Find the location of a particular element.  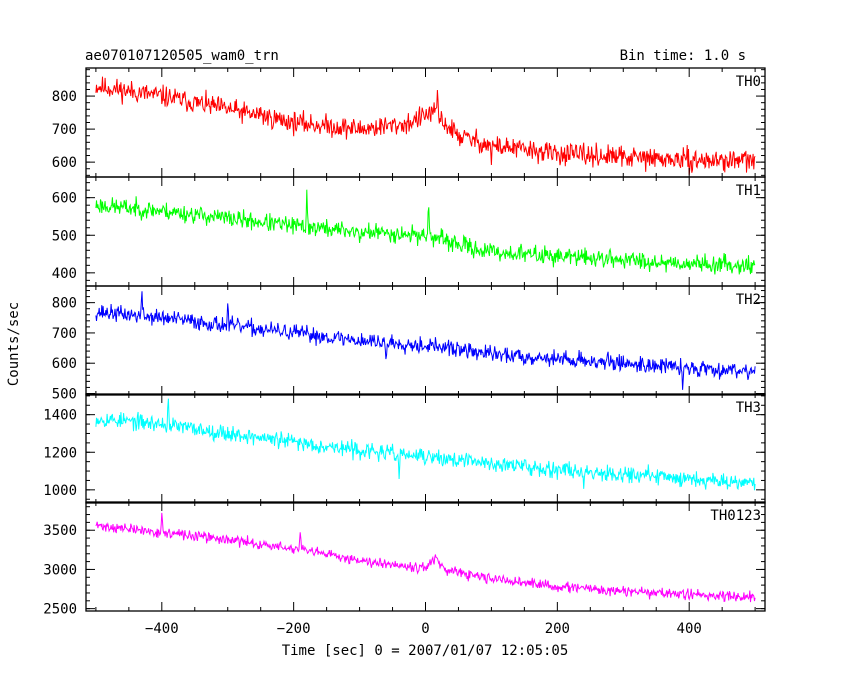

y-tick-label: 3000 is located at coordinates (60, 570).